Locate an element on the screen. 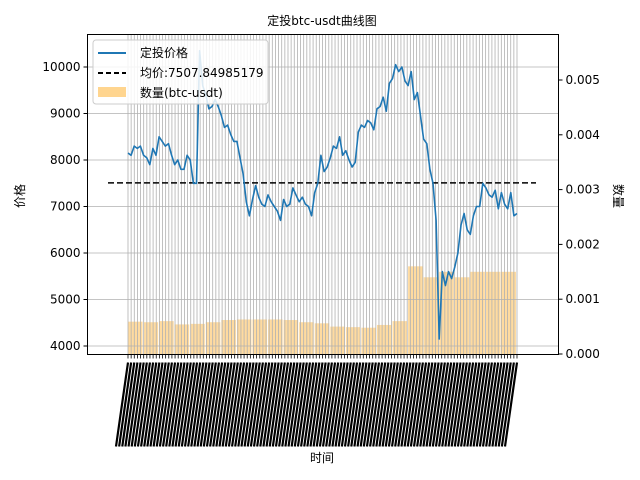  legend-label-quantity: 数量(btc-usdt) is located at coordinates (181, 92).